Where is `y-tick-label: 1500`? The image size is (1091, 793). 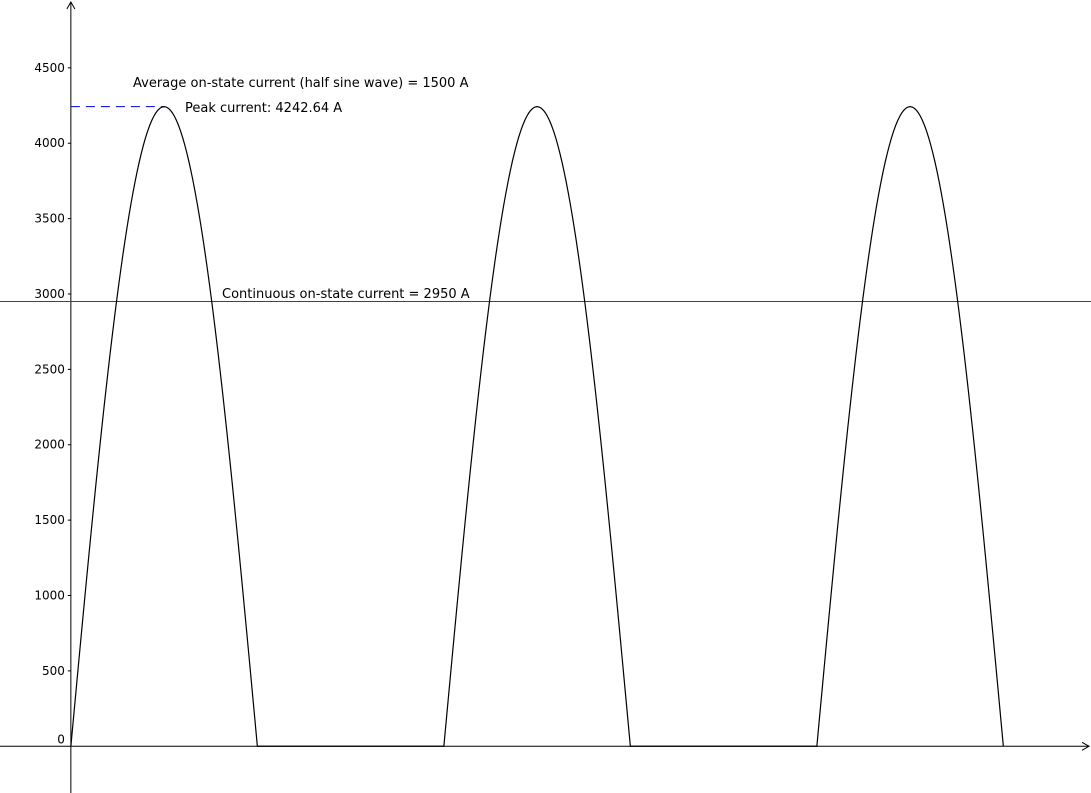
y-tick-label: 1500 is located at coordinates (49, 520).